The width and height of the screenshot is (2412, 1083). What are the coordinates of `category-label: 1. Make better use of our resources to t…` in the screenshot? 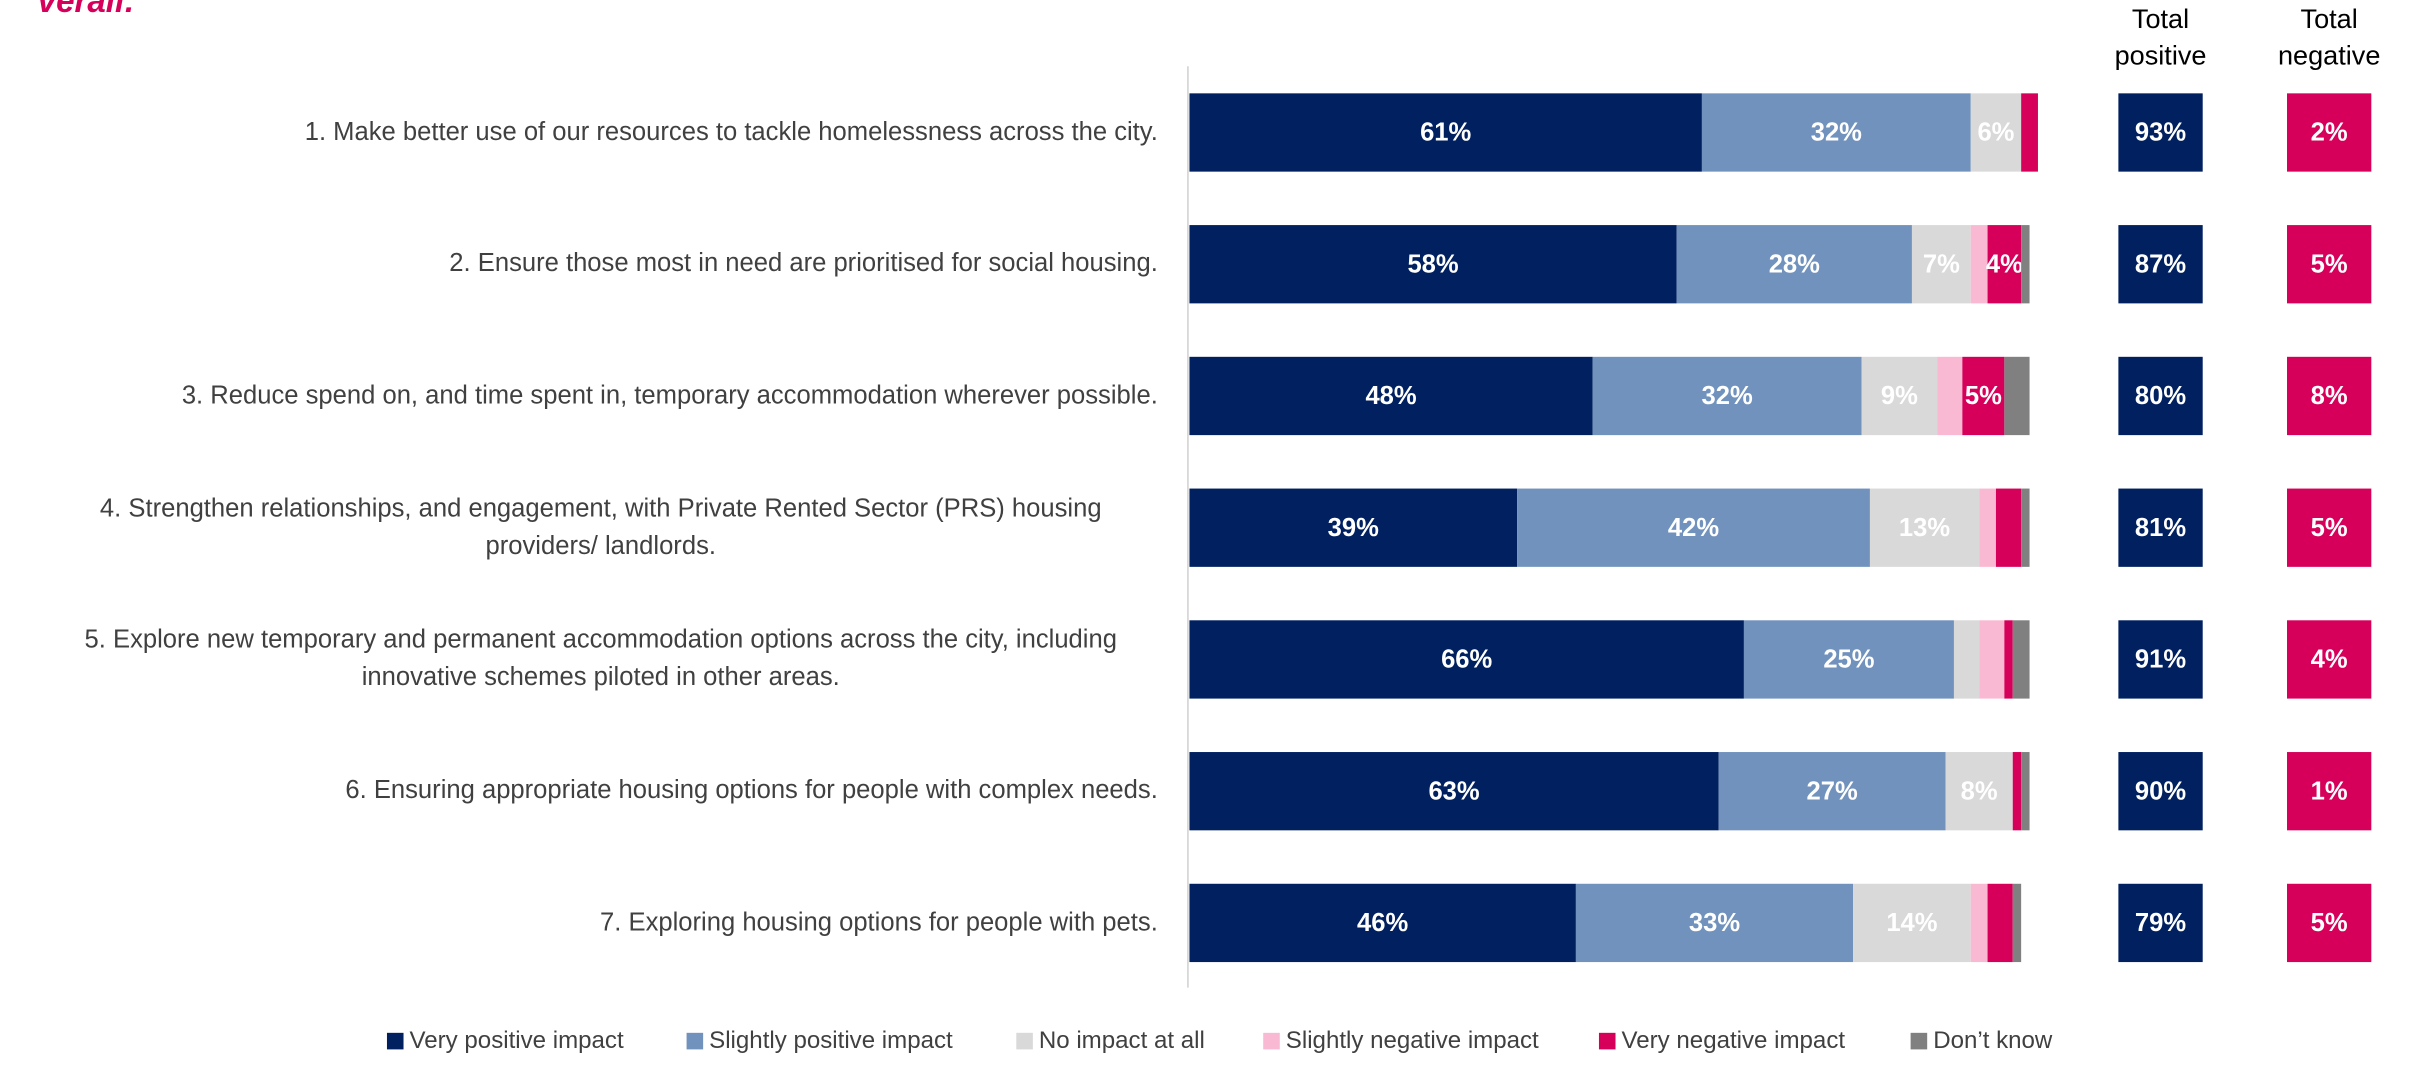 It's located at (598, 132).